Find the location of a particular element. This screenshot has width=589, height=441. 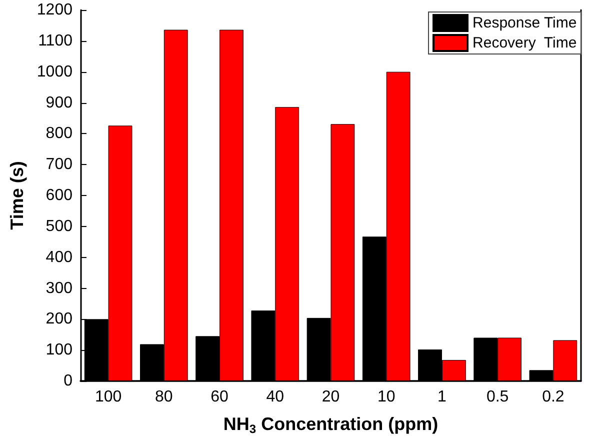

y-tick-label: 400 is located at coordinates (59, 257).